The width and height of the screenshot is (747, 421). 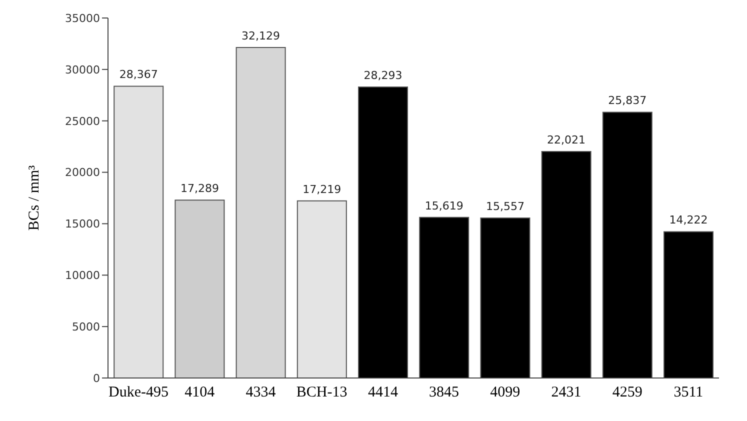 What do you see at coordinates (566, 392) in the screenshot?
I see `x-tick-label: 2431` at bounding box center [566, 392].